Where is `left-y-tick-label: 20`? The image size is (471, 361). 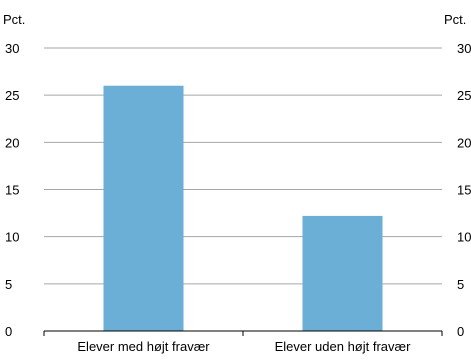 left-y-tick-label: 20 is located at coordinates (12, 142).